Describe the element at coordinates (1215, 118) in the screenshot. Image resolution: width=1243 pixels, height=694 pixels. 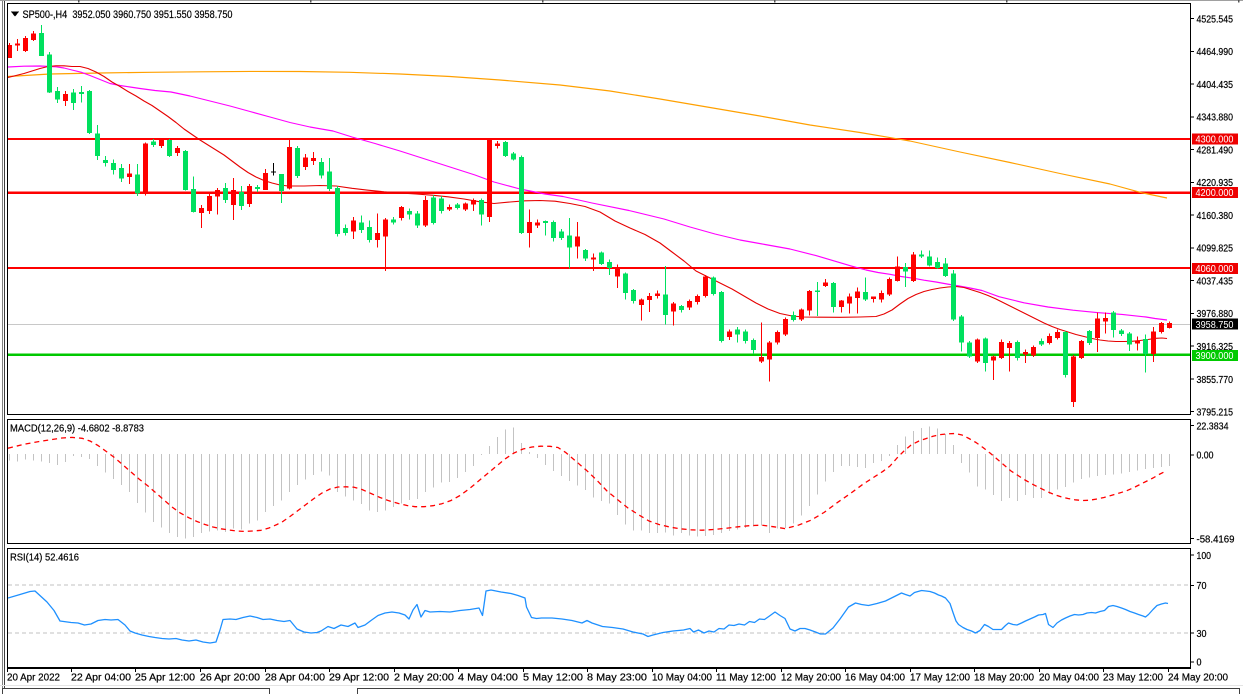
I see `svg-text: 4343.880` at that location.